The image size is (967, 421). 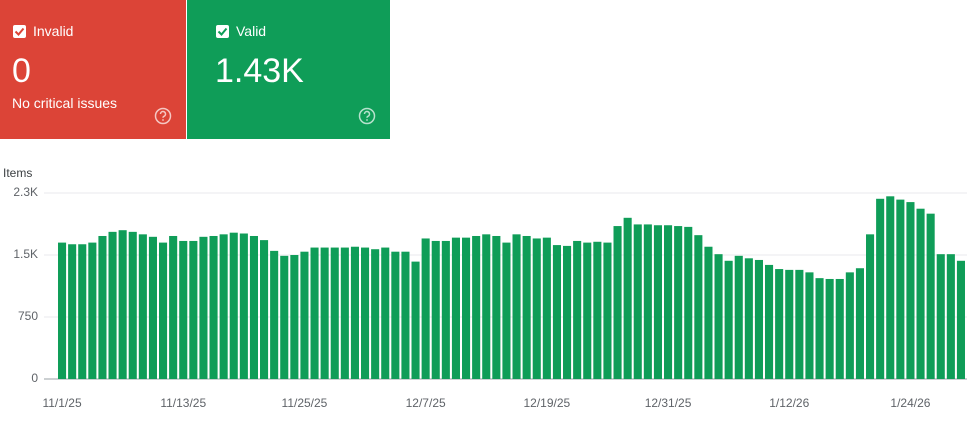 I want to click on invalid-card: Invalid 0 No critical issues, so click(x=93, y=69).